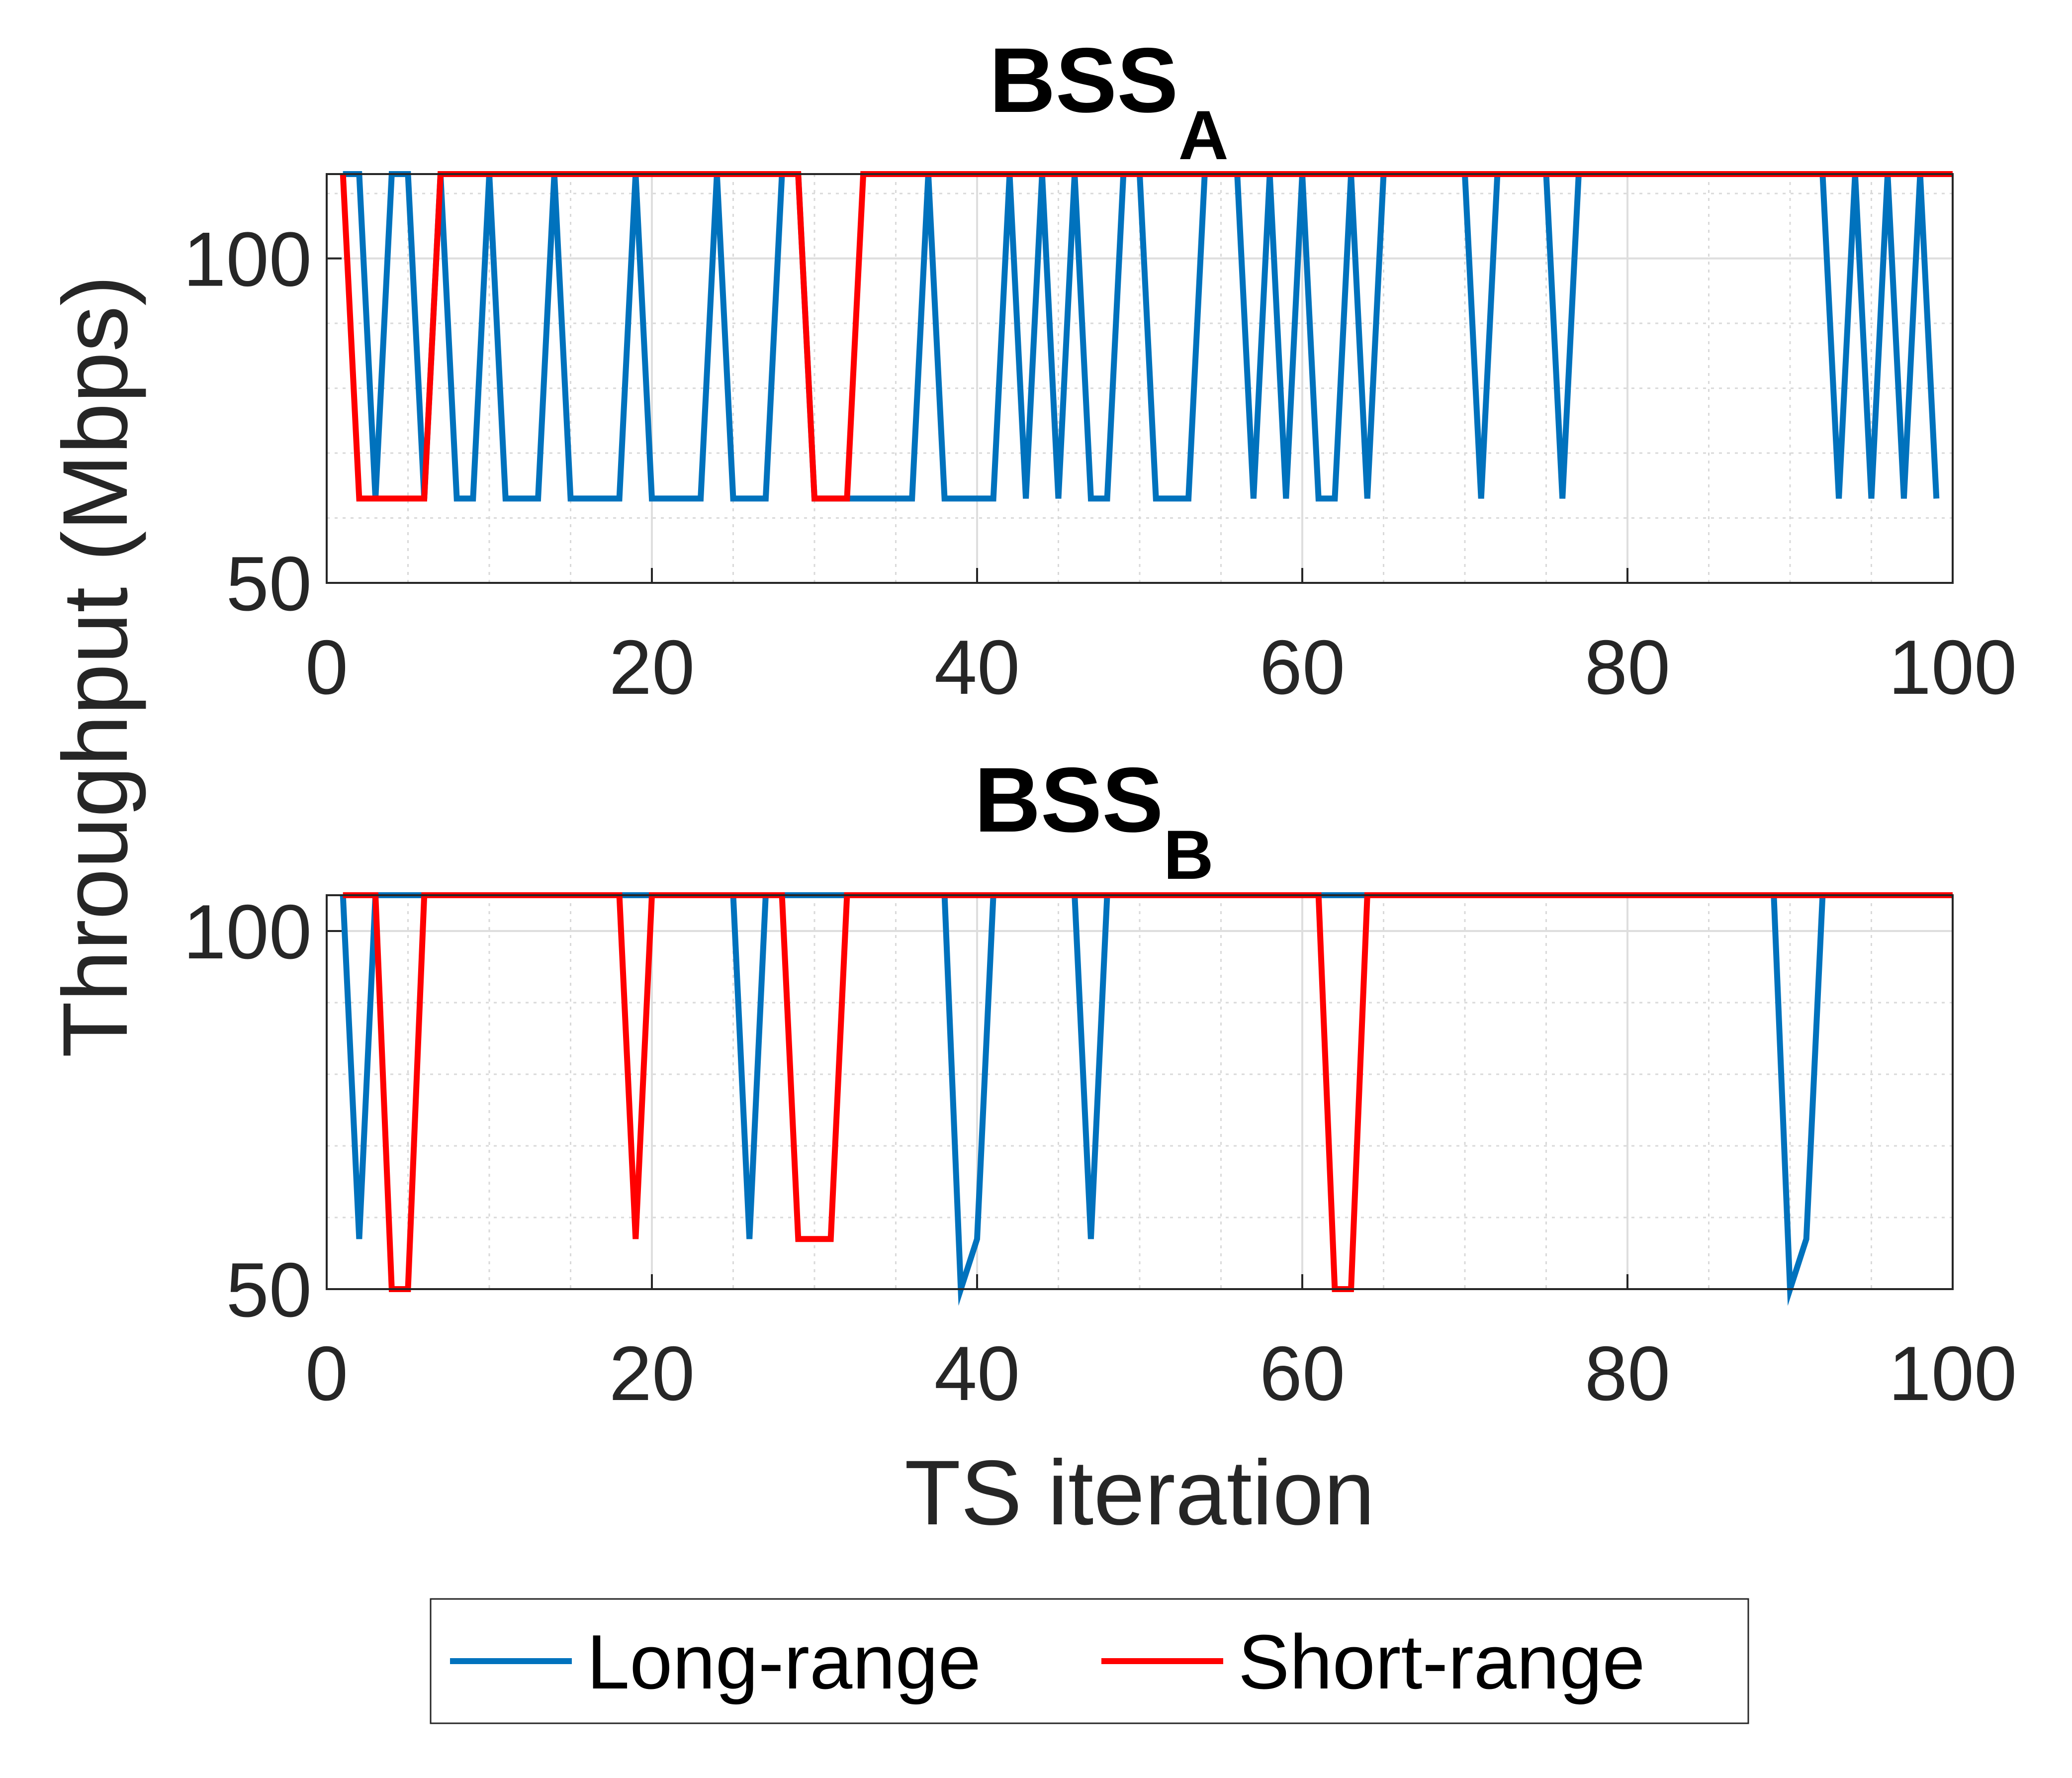 The height and width of the screenshot is (1778, 2072). I want to click on y-axis-label: Throughput (Mbps), so click(95, 666).